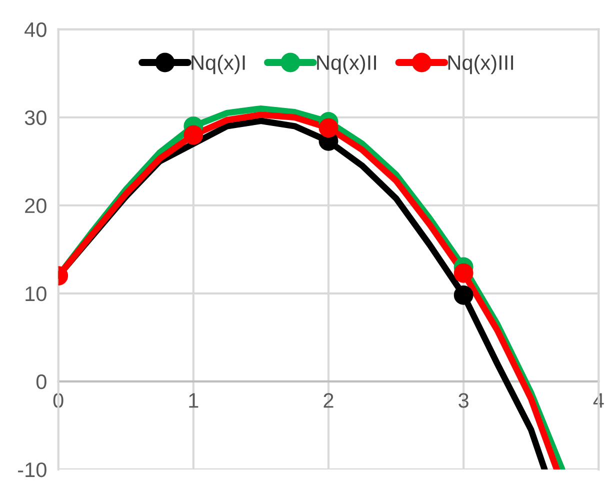 Image resolution: width=614 pixels, height=489 pixels. Describe the element at coordinates (32, 470) in the screenshot. I see `y-tick-label: -10` at that location.